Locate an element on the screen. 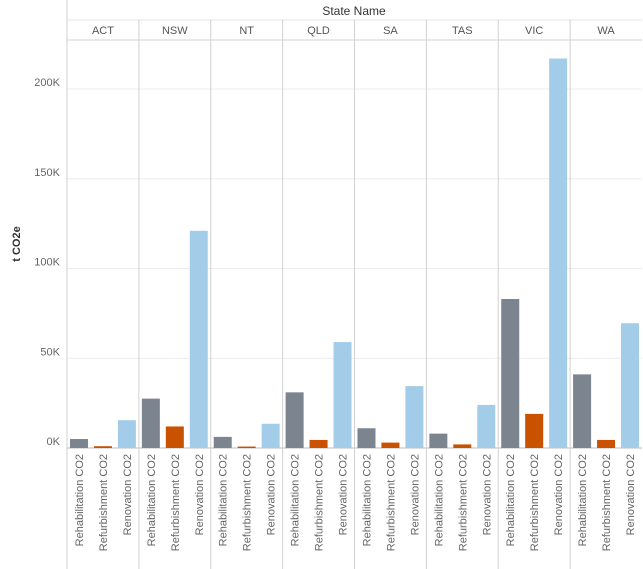  y-axis-label: t CO2e is located at coordinates (17, 243).